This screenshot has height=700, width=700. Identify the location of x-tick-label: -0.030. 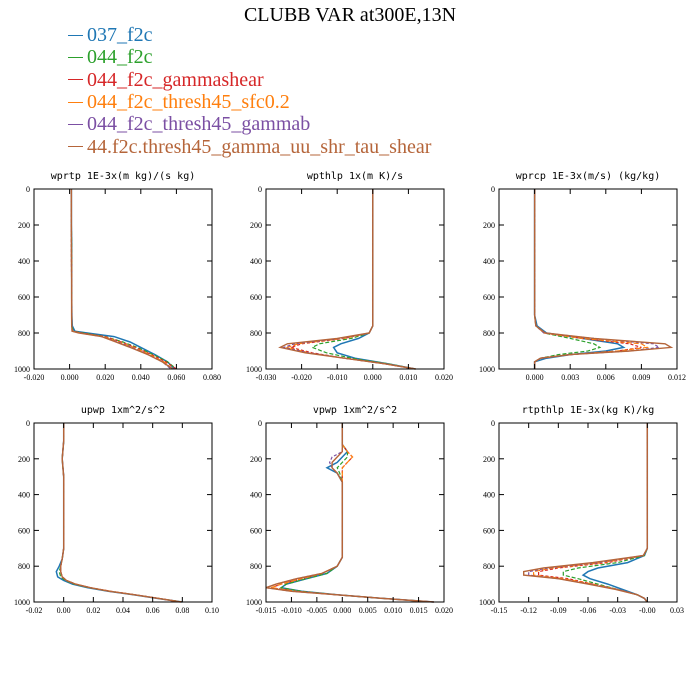
(266, 377).